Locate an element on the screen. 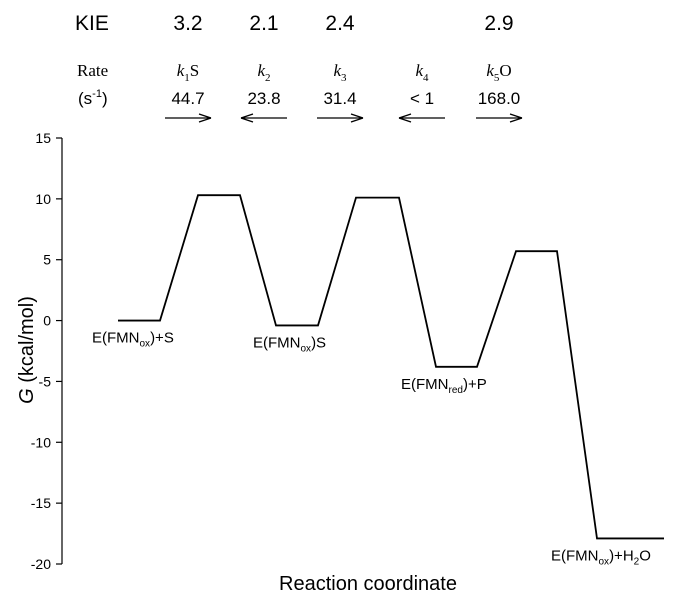 Image resolution: width=679 pixels, height=596 pixels. y-tick-label: 0 is located at coordinates (47, 321).